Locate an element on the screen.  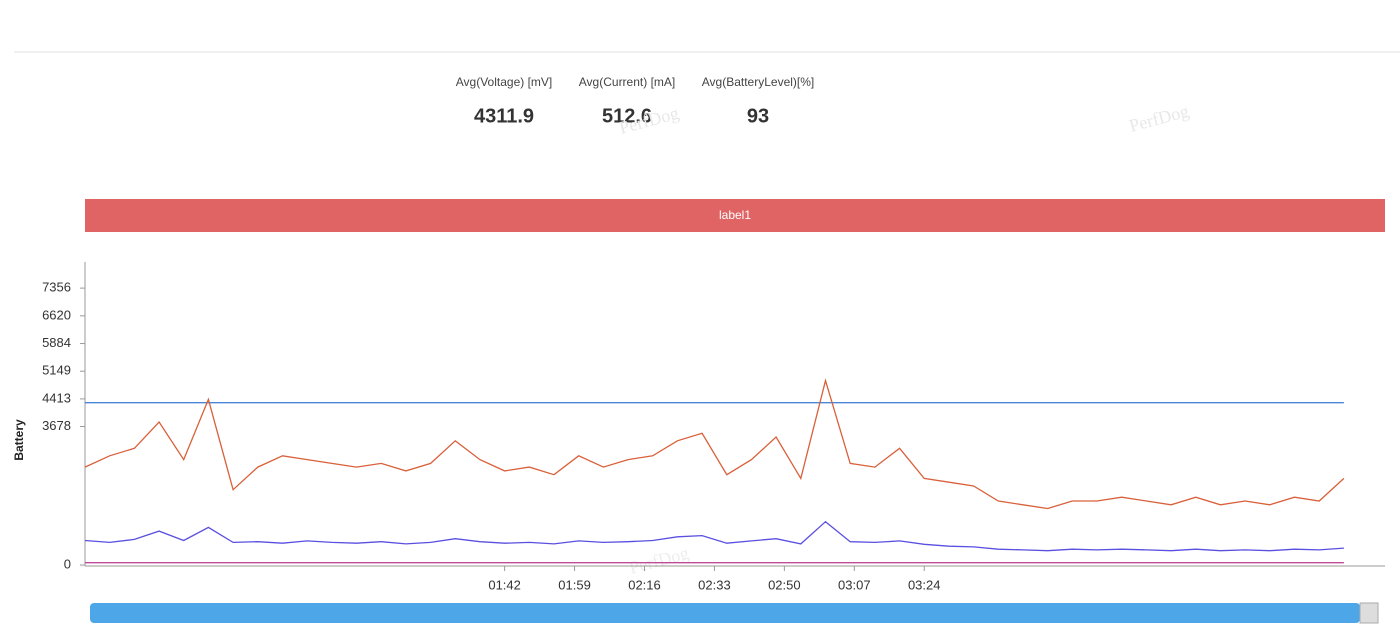
y-tick-label: 3678 is located at coordinates (56, 425).